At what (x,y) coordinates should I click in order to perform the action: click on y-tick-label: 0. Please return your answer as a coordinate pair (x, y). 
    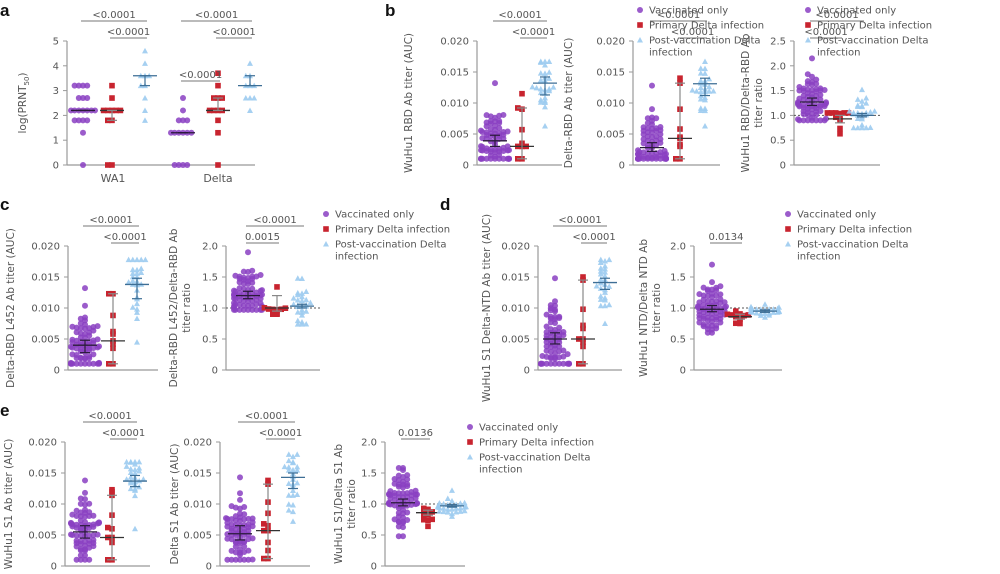
    Looking at the image, I should click on (209, 567).